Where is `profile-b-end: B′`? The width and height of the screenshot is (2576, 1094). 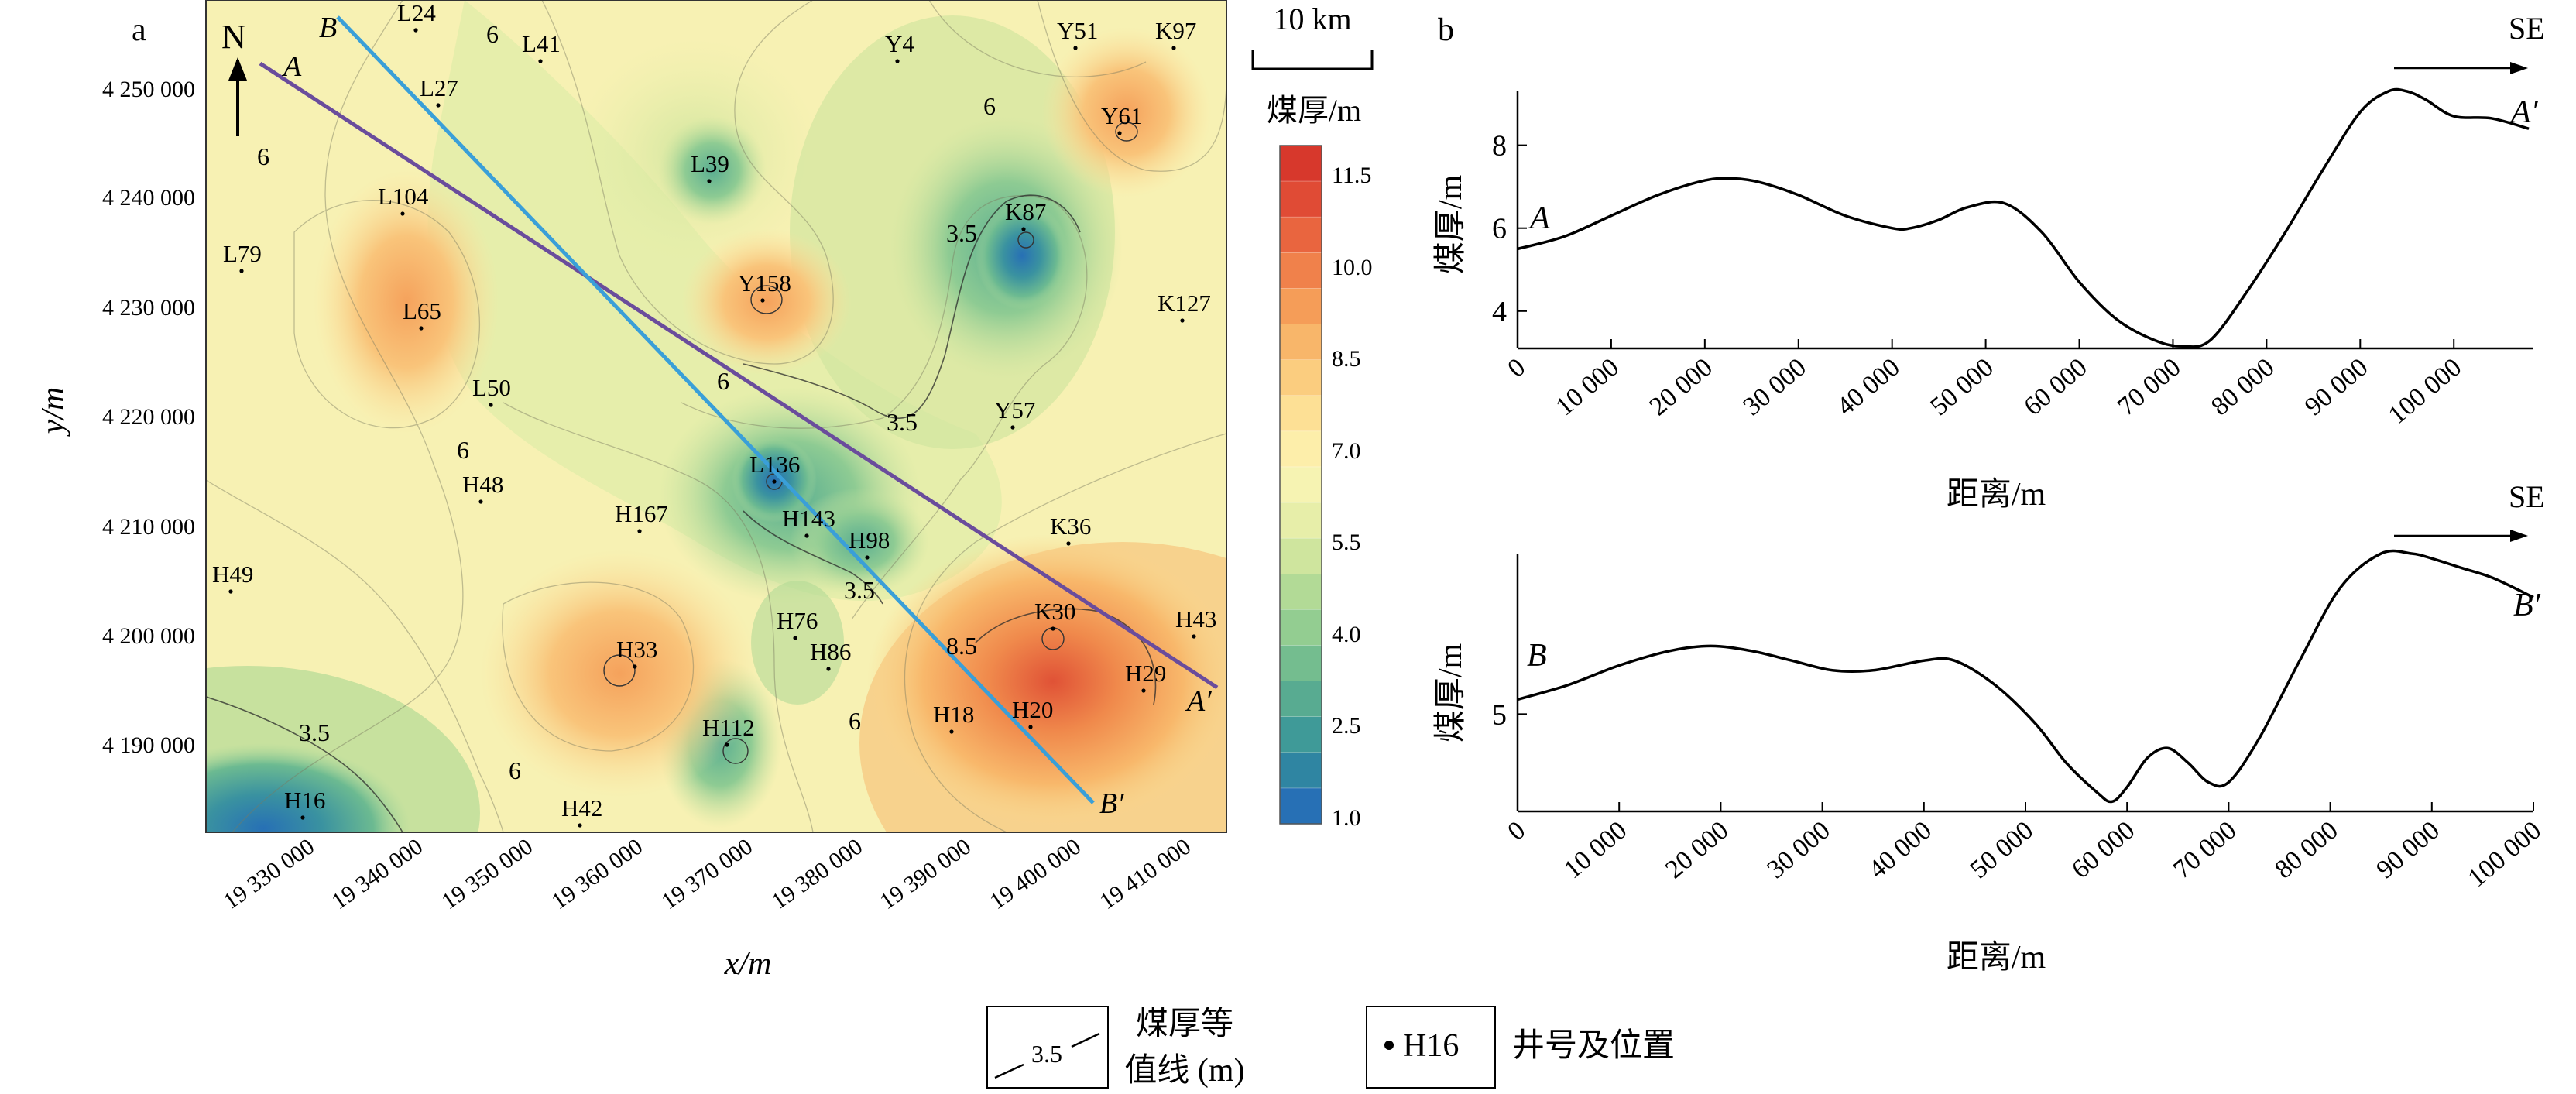 profile-b-end: B′ is located at coordinates (2527, 605).